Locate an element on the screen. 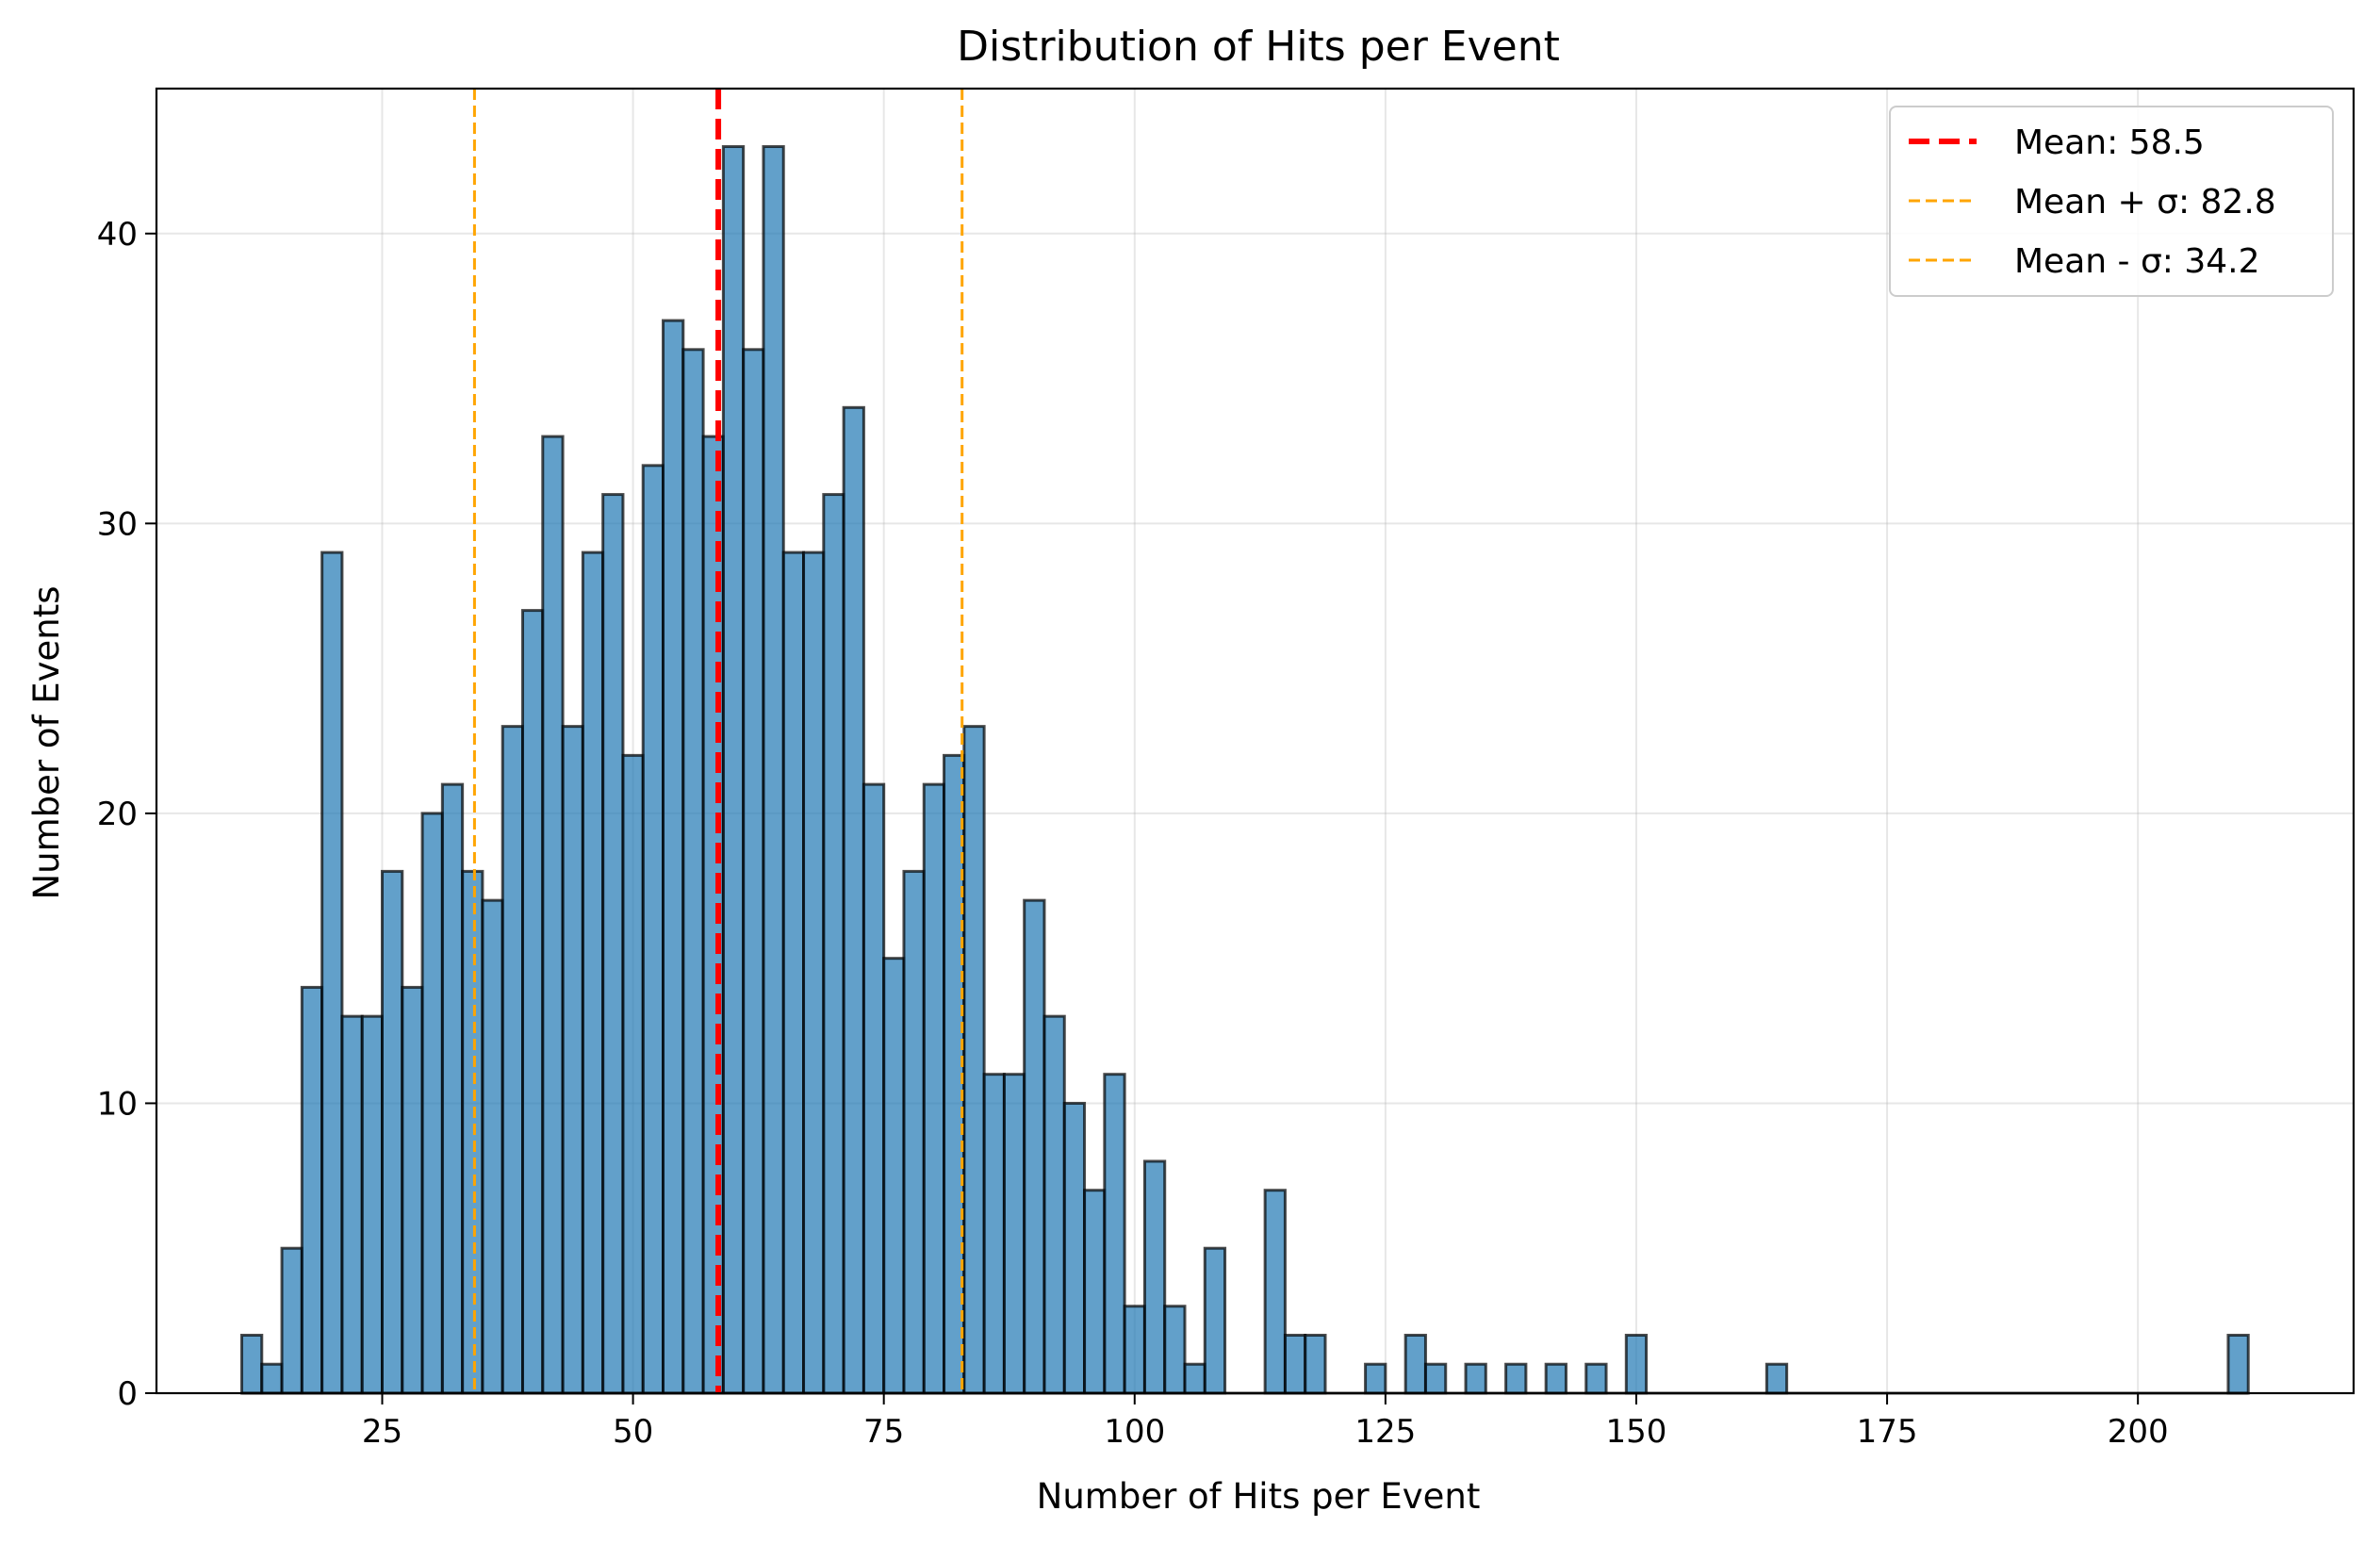  legend-box is located at coordinates (2111, 201).